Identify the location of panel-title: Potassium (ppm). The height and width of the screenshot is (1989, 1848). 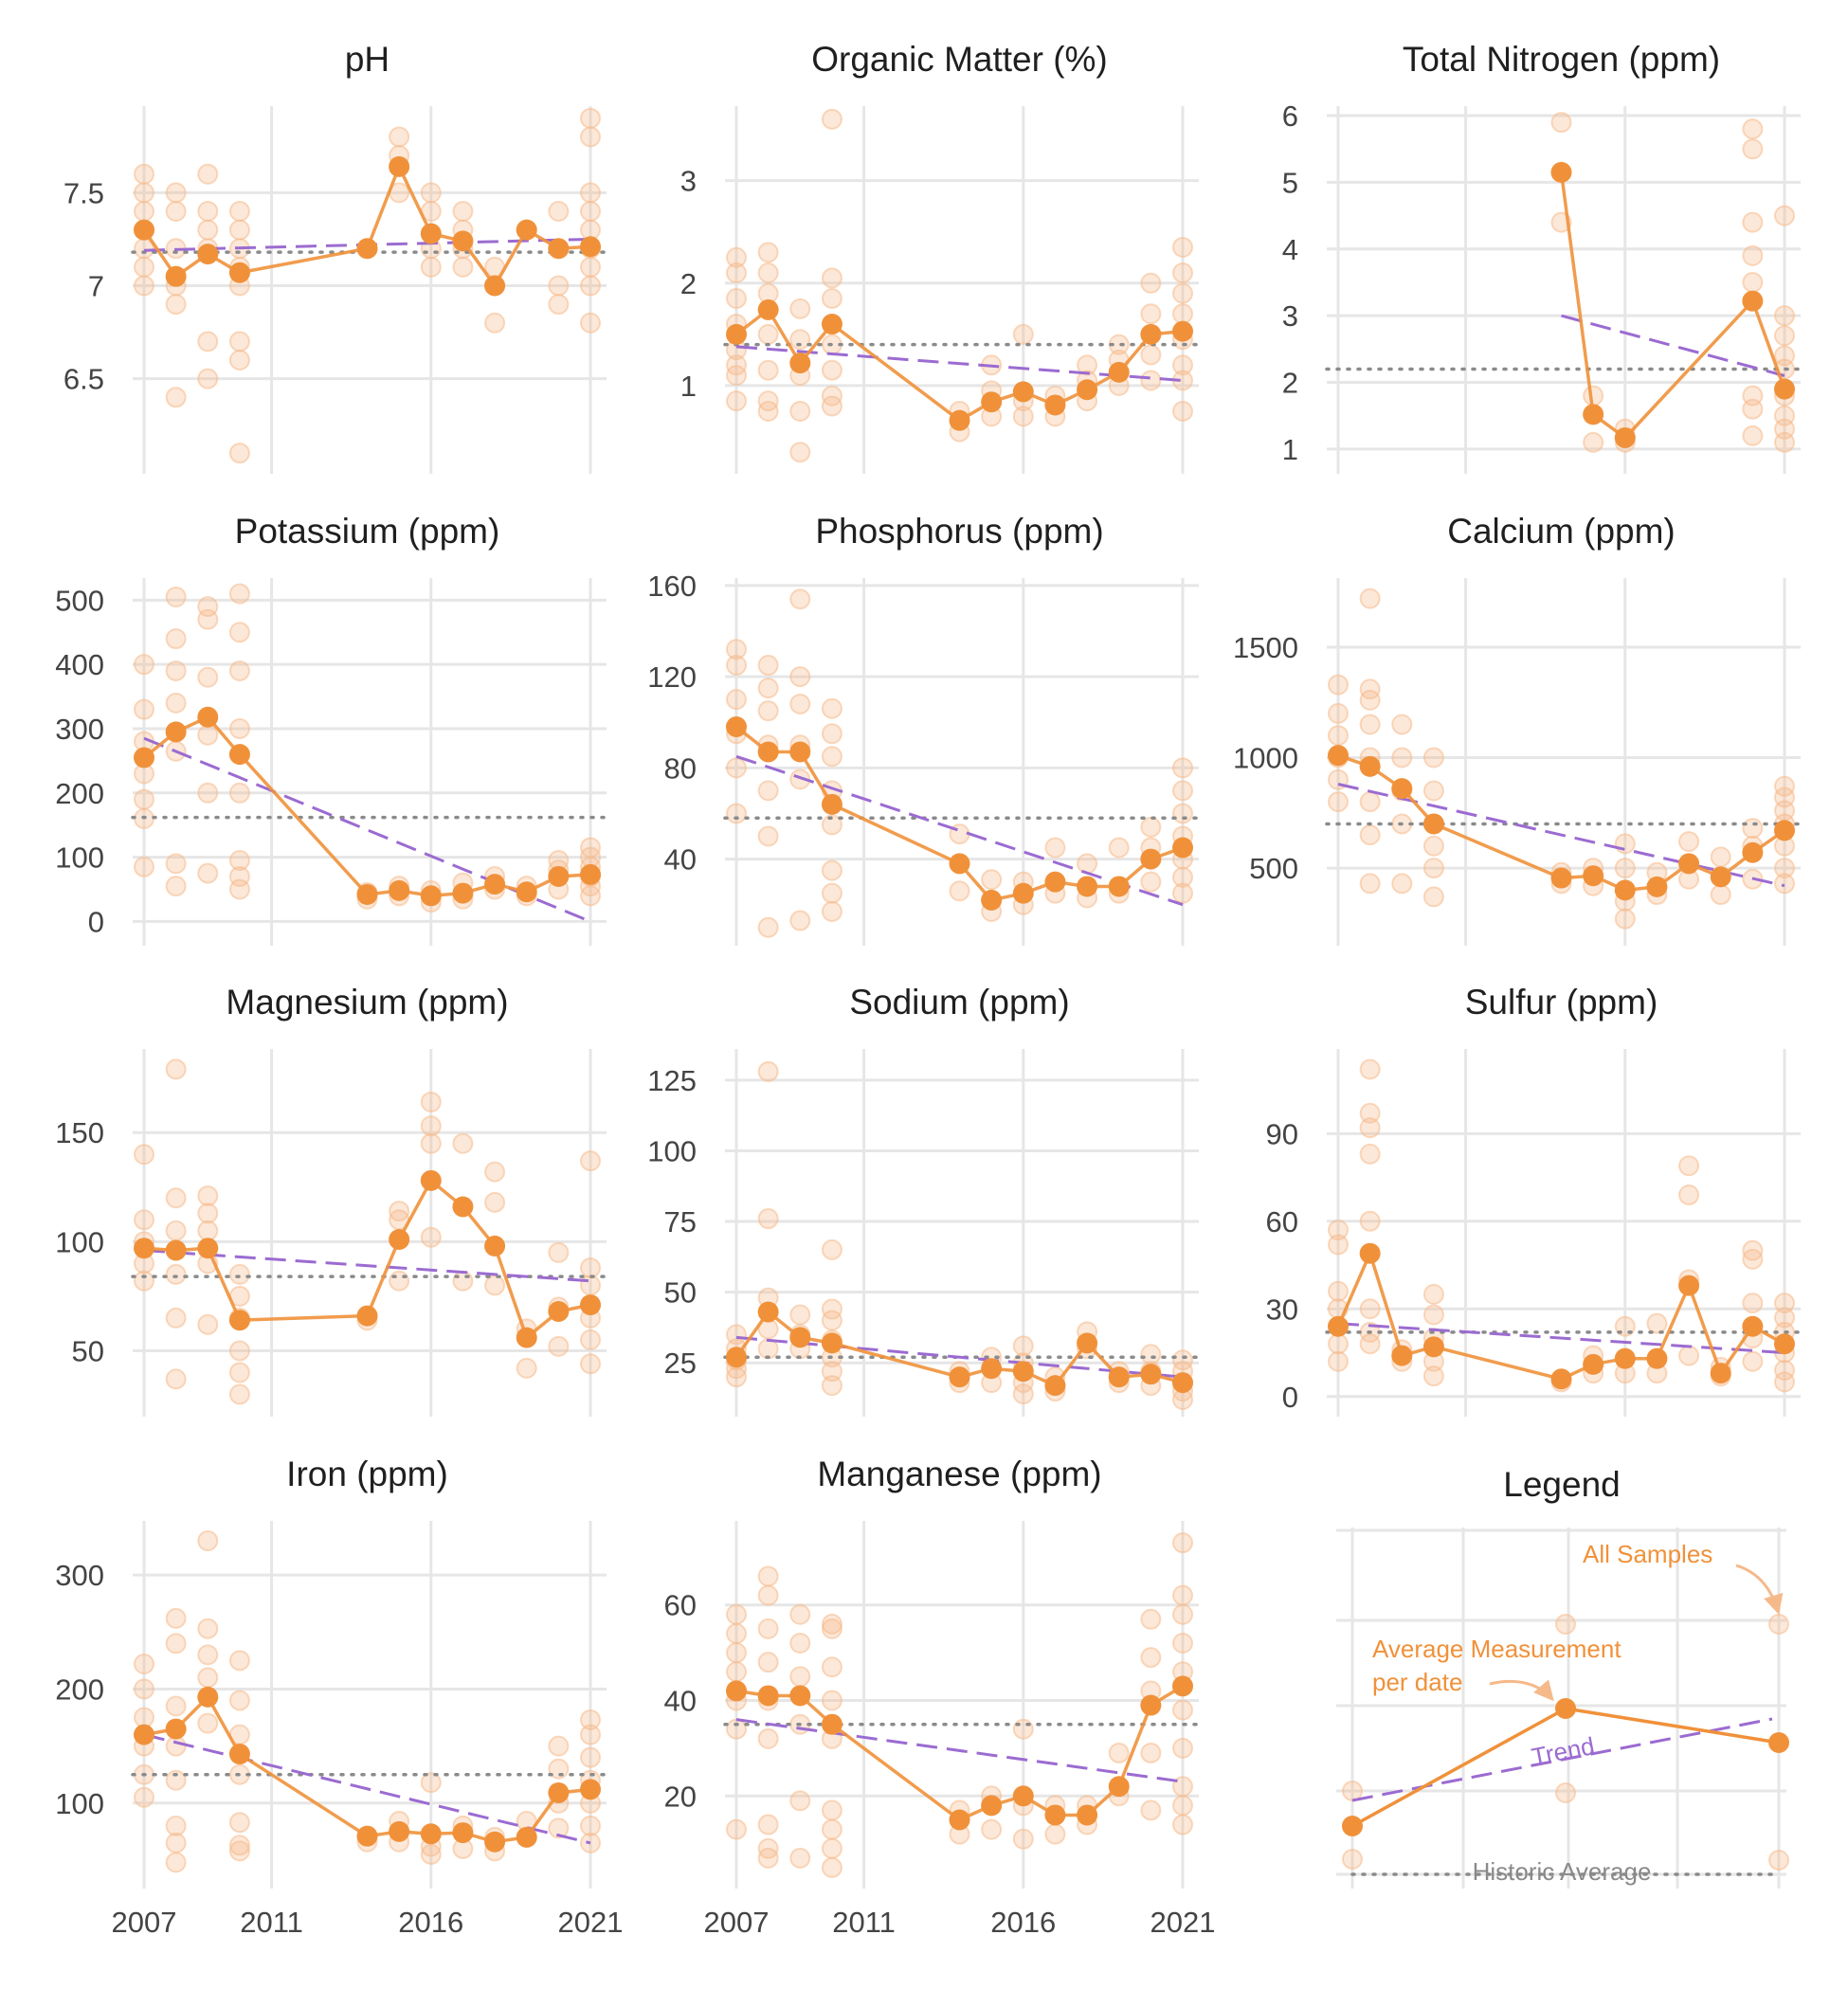
(368, 532).